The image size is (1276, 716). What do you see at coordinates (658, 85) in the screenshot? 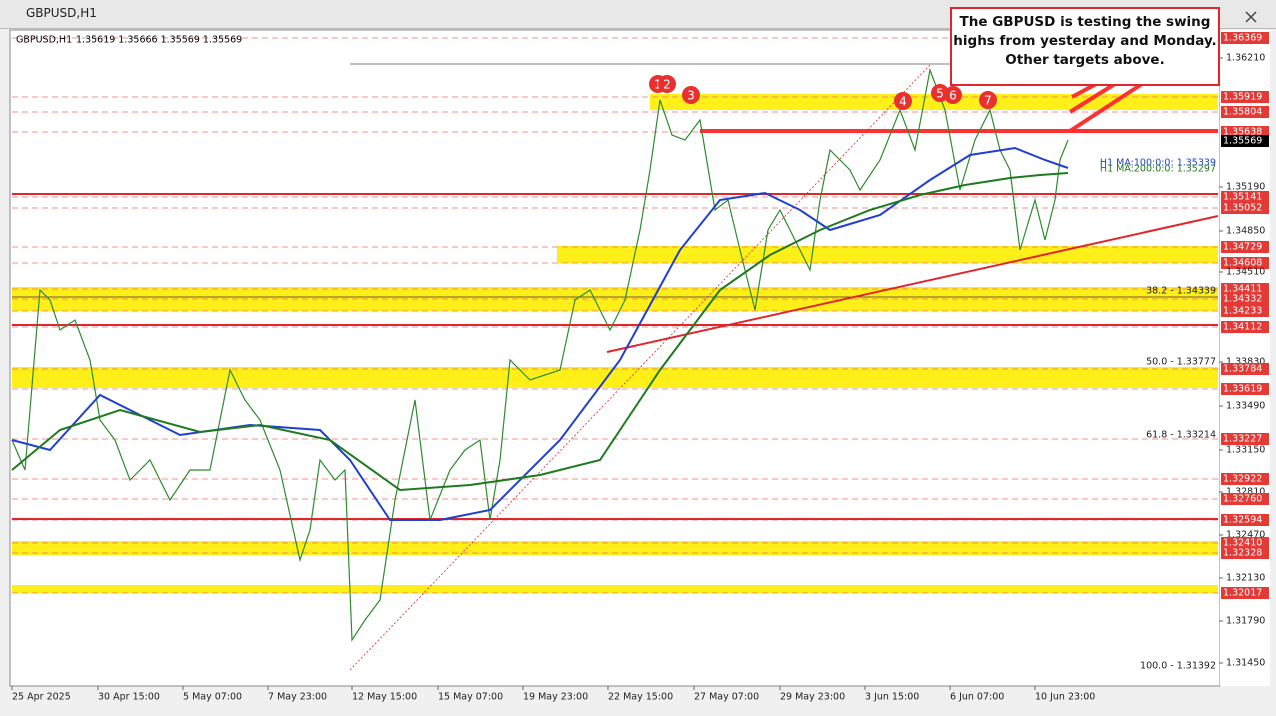
I see `swing-marker-label: 1` at bounding box center [658, 85].